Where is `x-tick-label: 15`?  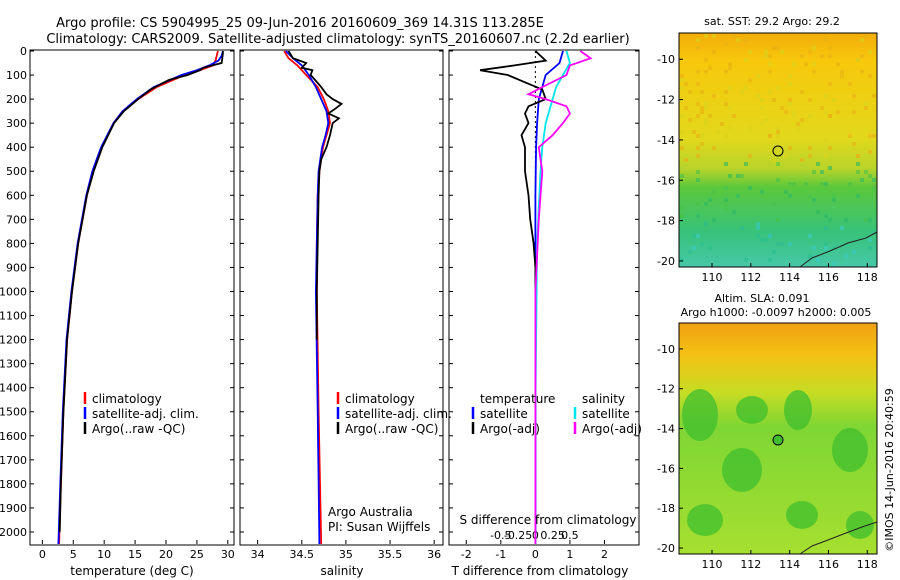 x-tick-label: 15 is located at coordinates (135, 554).